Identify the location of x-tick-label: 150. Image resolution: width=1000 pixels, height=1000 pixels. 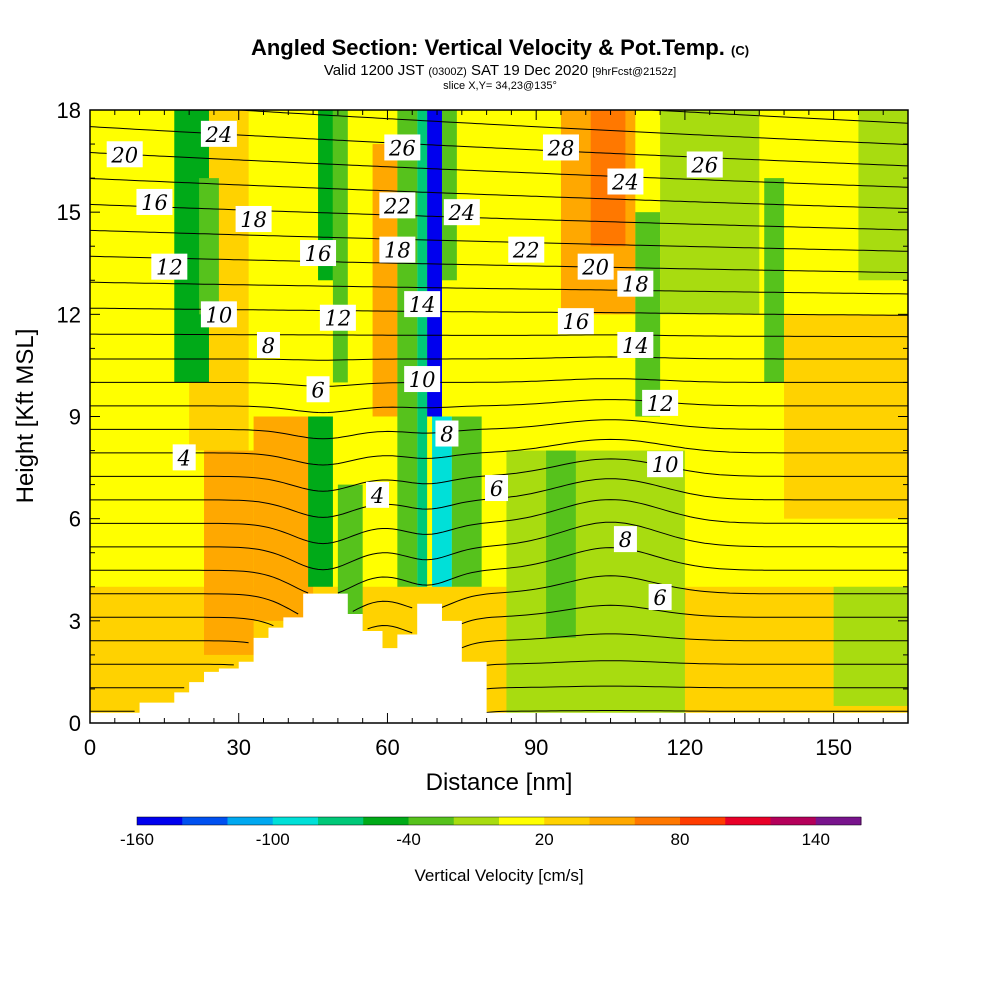
(833, 747).